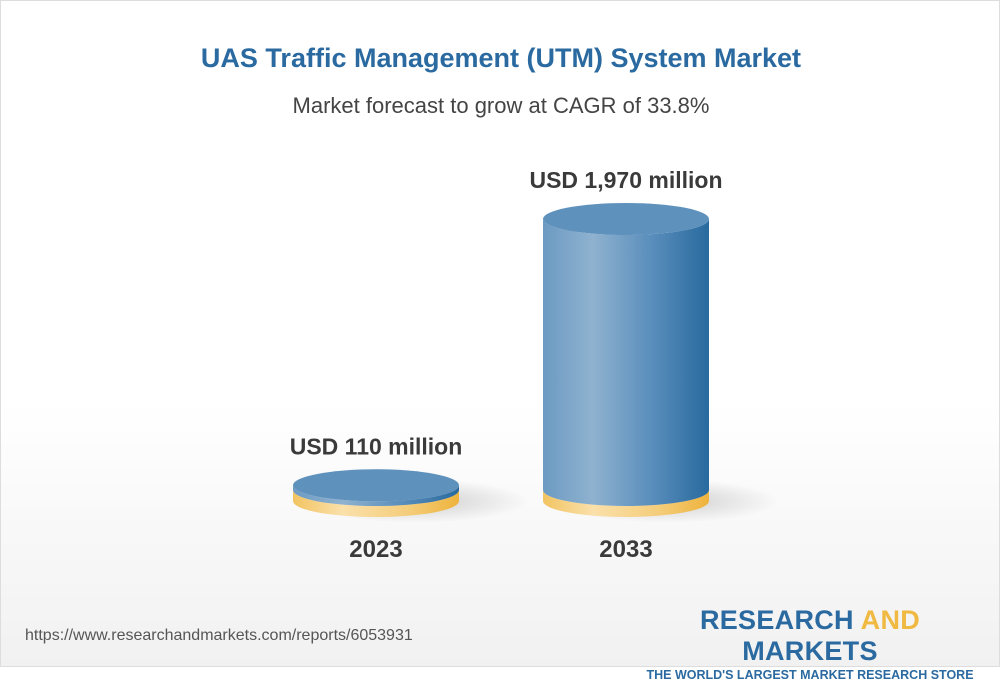 This screenshot has width=1000, height=682. I want to click on cylinder-top-2023, so click(376, 485).